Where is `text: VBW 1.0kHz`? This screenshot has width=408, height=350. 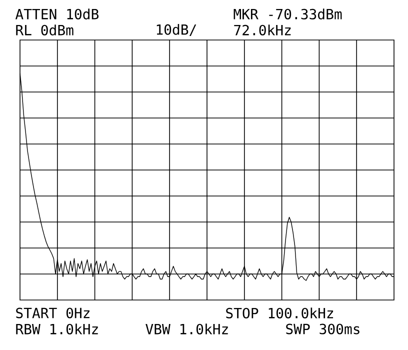 text: VBW 1.0kHz is located at coordinates (187, 329).